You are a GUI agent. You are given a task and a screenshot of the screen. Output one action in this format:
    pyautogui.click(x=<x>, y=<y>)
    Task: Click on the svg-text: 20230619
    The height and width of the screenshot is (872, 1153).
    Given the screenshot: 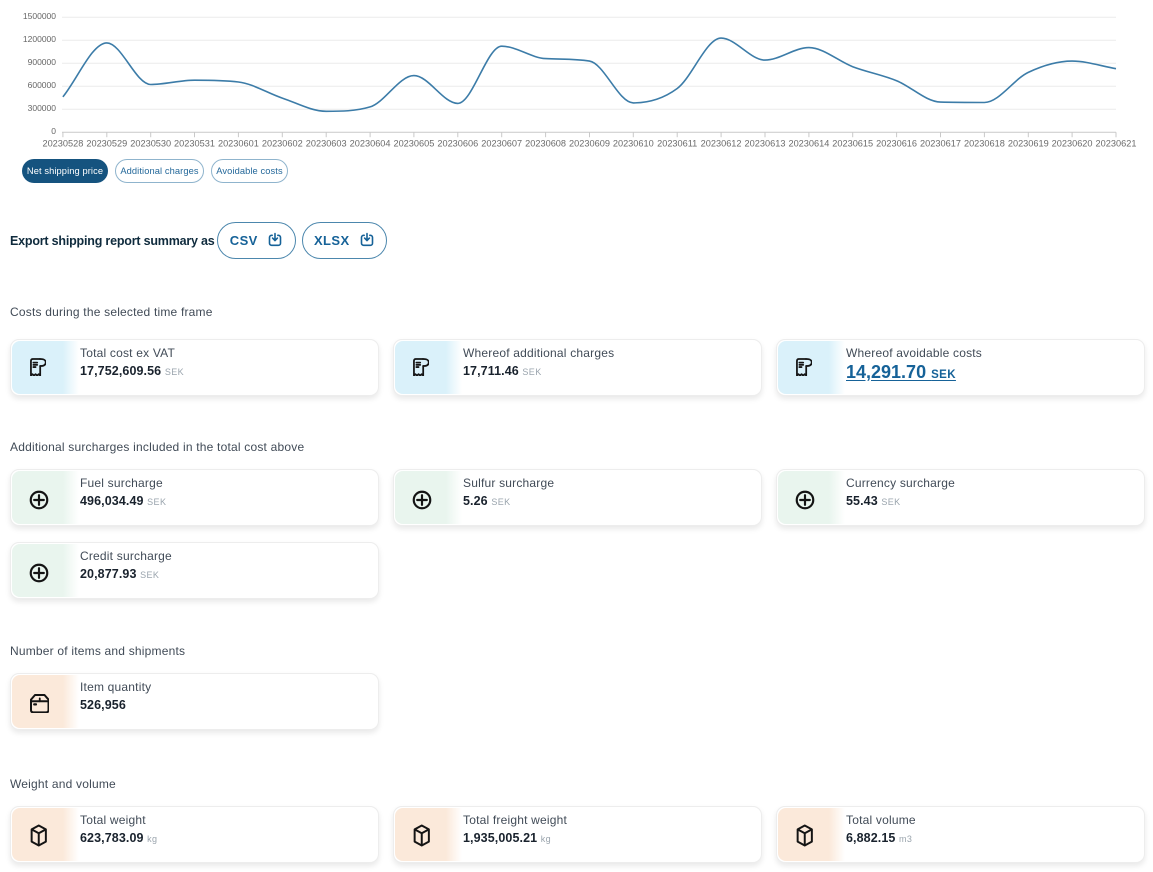 What is the action you would take?
    pyautogui.click(x=1028, y=143)
    